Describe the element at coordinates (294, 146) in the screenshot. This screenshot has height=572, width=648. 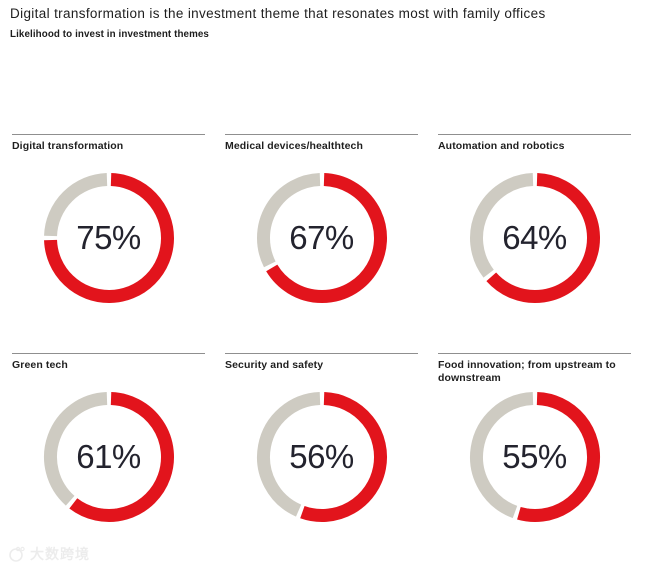
I see `donut-label: Medical devices/healthtech` at that location.